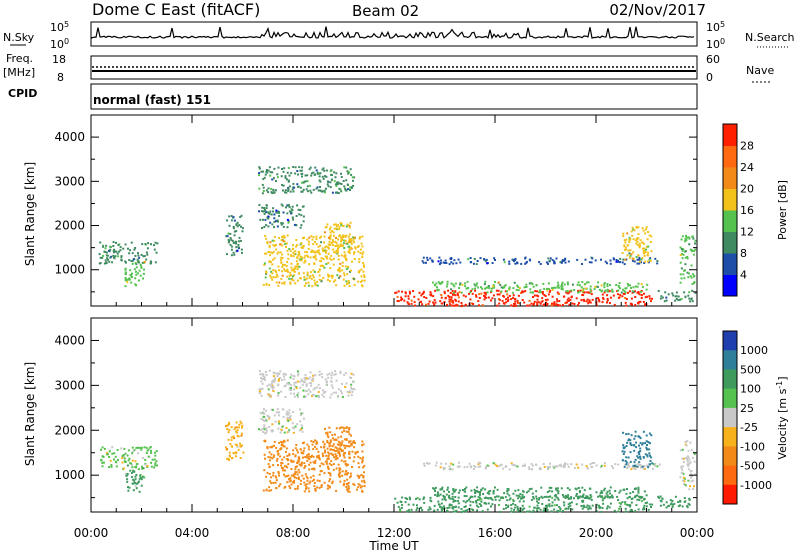  Describe the element at coordinates (176, 9) in the screenshot. I see `station-title: Dome C East (fitACF)` at that location.